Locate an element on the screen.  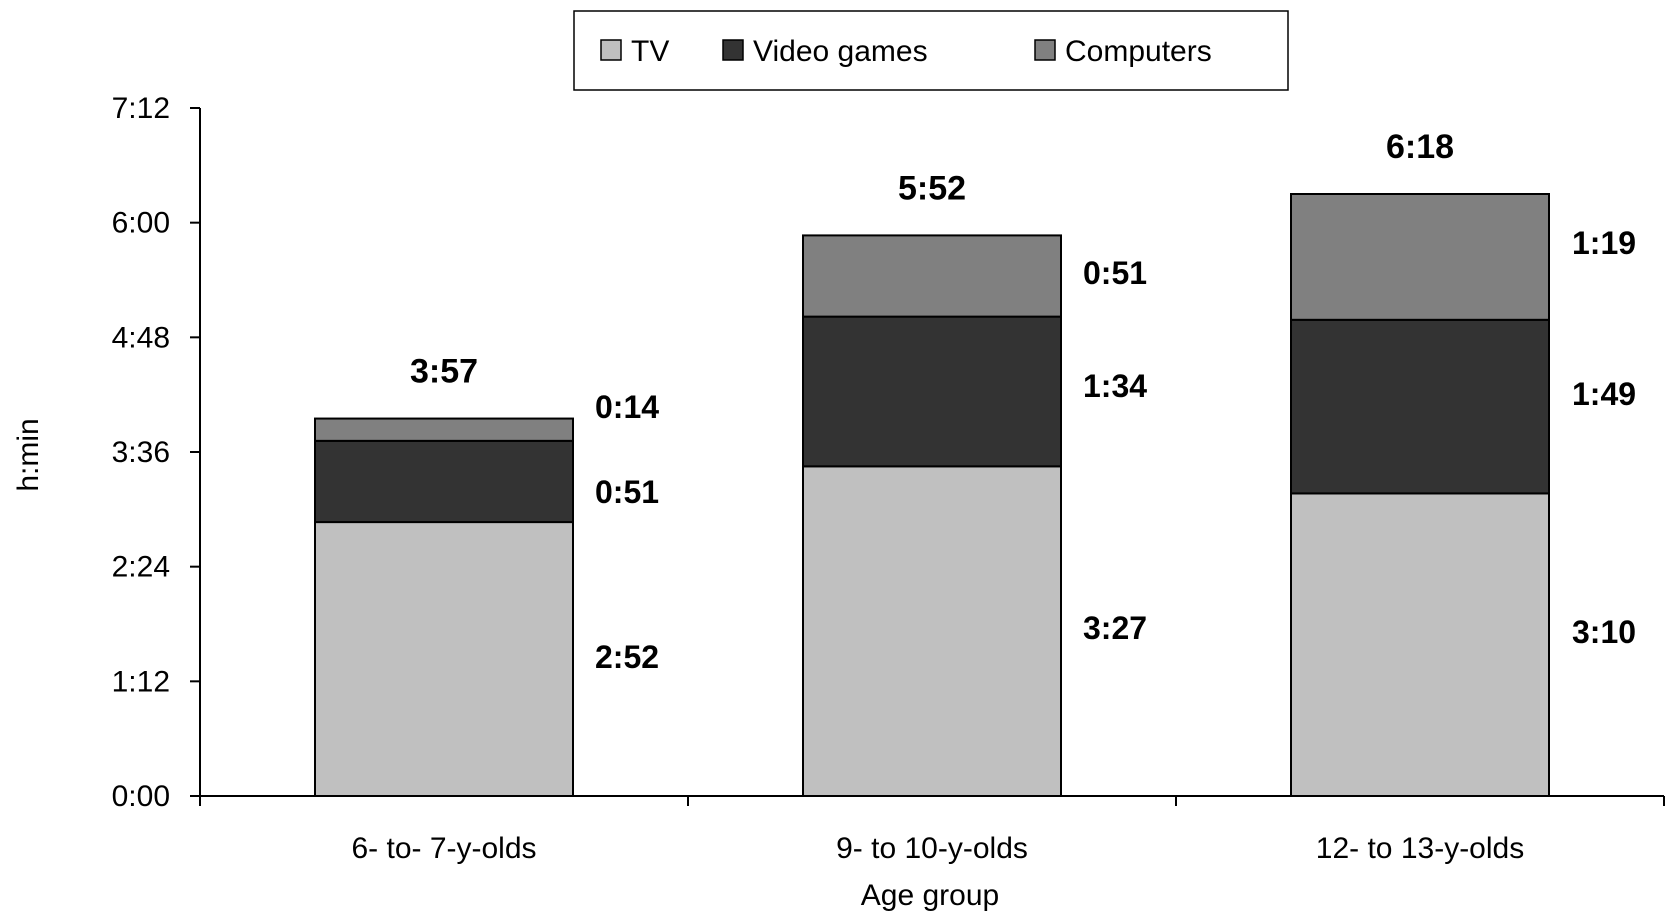
x-tick-label: 12- to 13-y-olds is located at coordinates (1420, 848).